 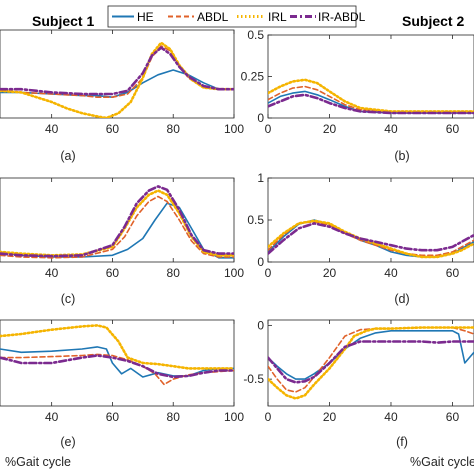 I want to click on y-tick-label: -0.5, so click(x=253, y=379).